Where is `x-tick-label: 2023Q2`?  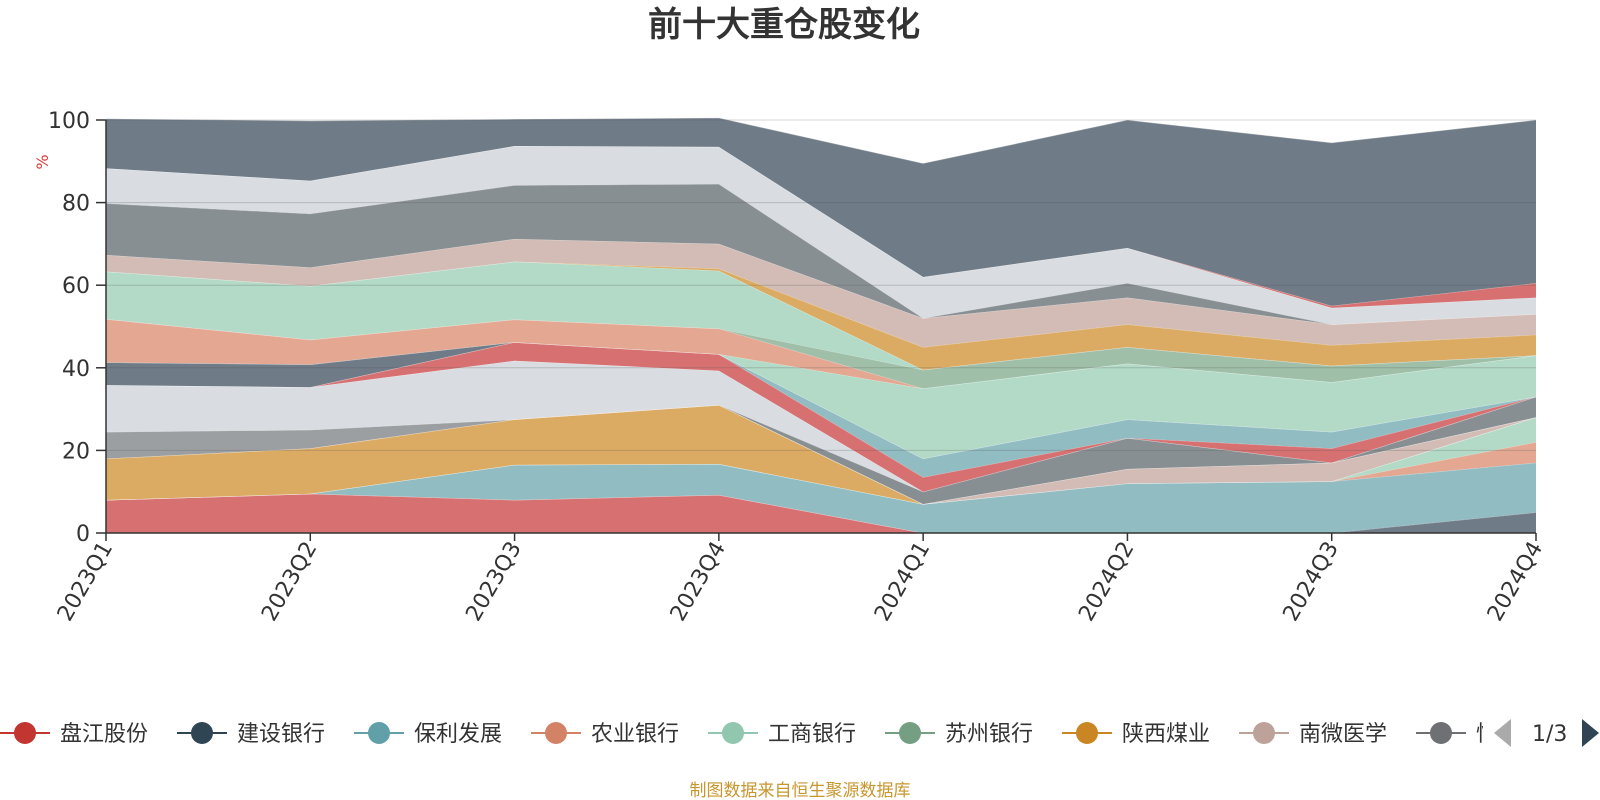
x-tick-label: 2023Q2 is located at coordinates (289, 582).